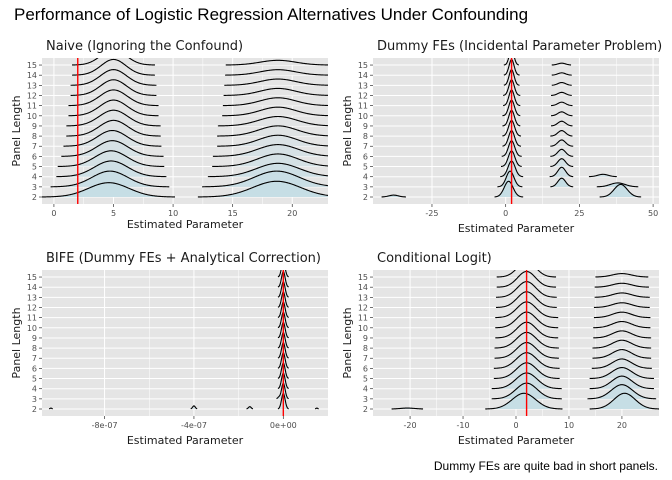 Image resolution: width=672 pixels, height=480 pixels. What do you see at coordinates (365, 399) in the screenshot?
I see `y-tick-label: 3` at bounding box center [365, 399].